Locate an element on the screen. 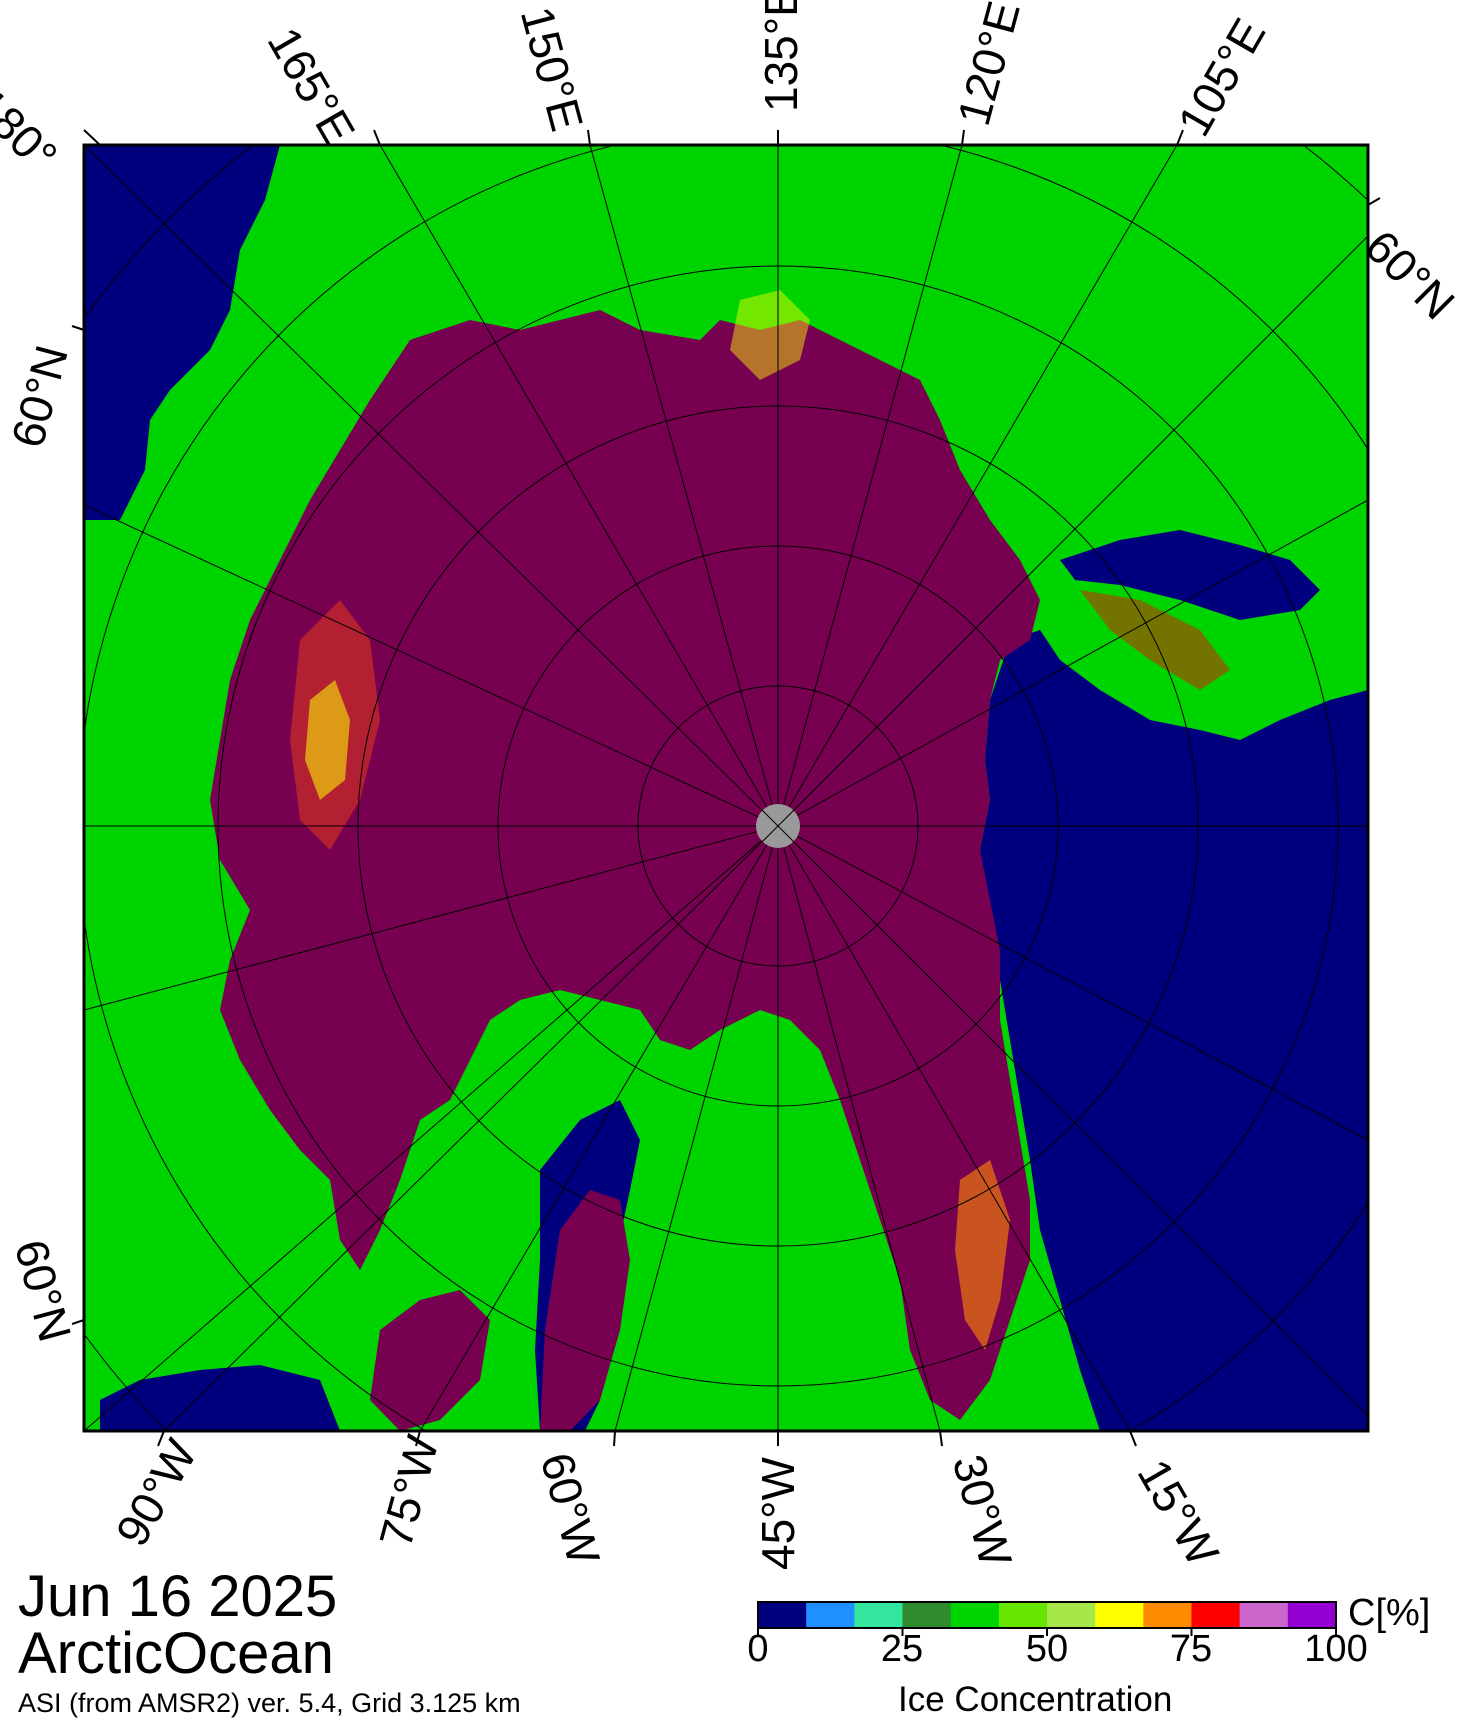 The width and height of the screenshot is (1468, 1728). colorbar-title: Ice Concentration is located at coordinates (1035, 1699).